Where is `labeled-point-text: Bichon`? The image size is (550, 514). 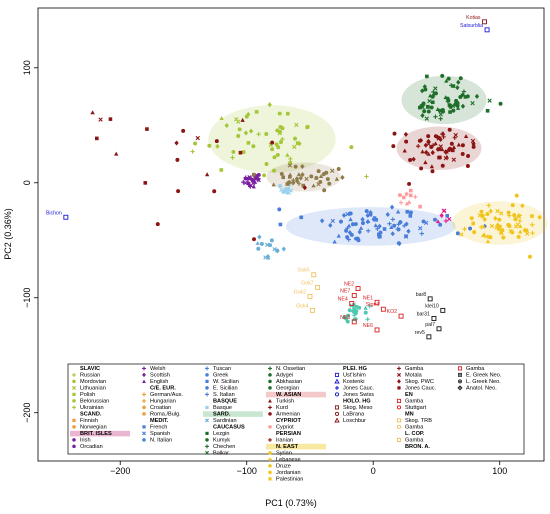
labeled-point-text: Bichon is located at coordinates (54, 213).